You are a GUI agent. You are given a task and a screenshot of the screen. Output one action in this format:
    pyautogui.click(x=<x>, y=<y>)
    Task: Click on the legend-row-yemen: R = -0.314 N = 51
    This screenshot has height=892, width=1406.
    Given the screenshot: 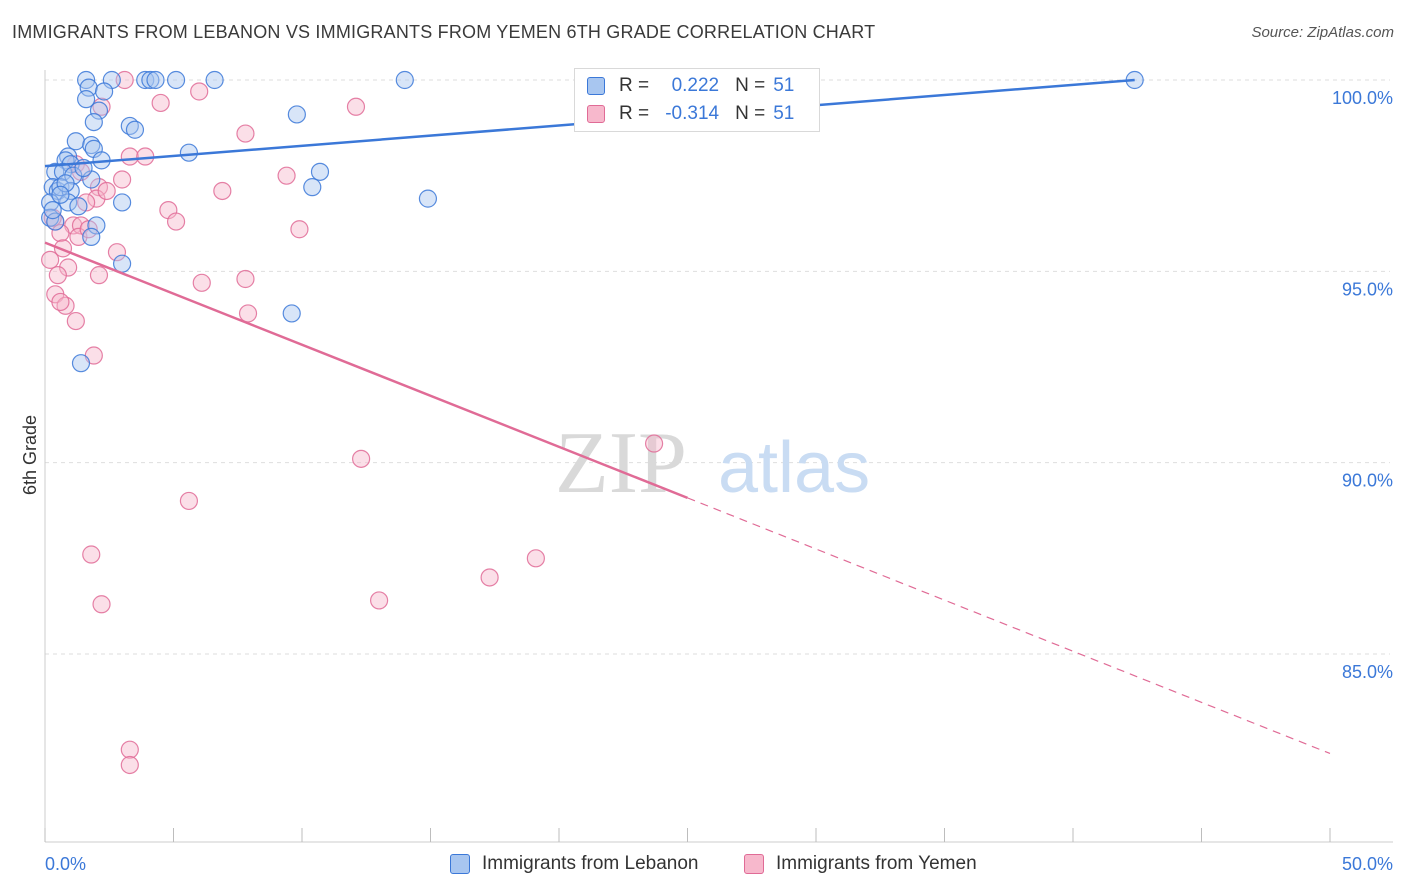 What is the action you would take?
    pyautogui.click(x=690, y=114)
    